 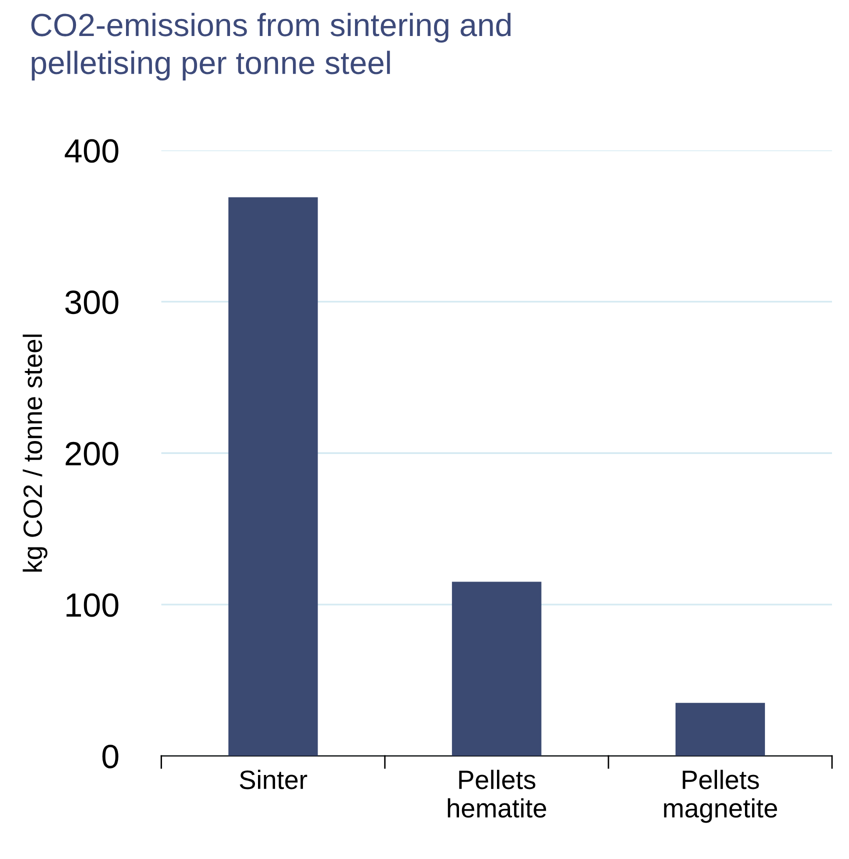 I want to click on x-tick-label: Pellets hematite, so click(x=497, y=794).